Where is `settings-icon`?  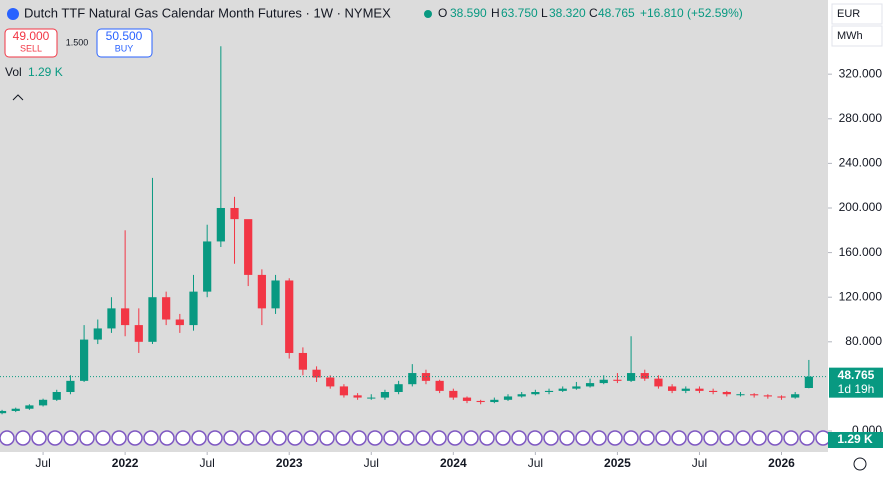 settings-icon is located at coordinates (860, 464).